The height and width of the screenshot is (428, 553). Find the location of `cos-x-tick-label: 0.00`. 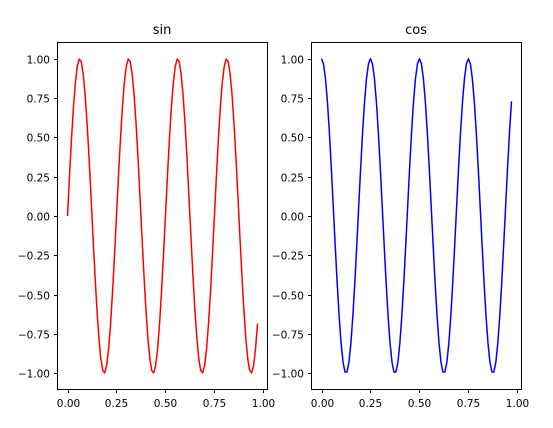

cos-x-tick-label: 0.00 is located at coordinates (322, 404).